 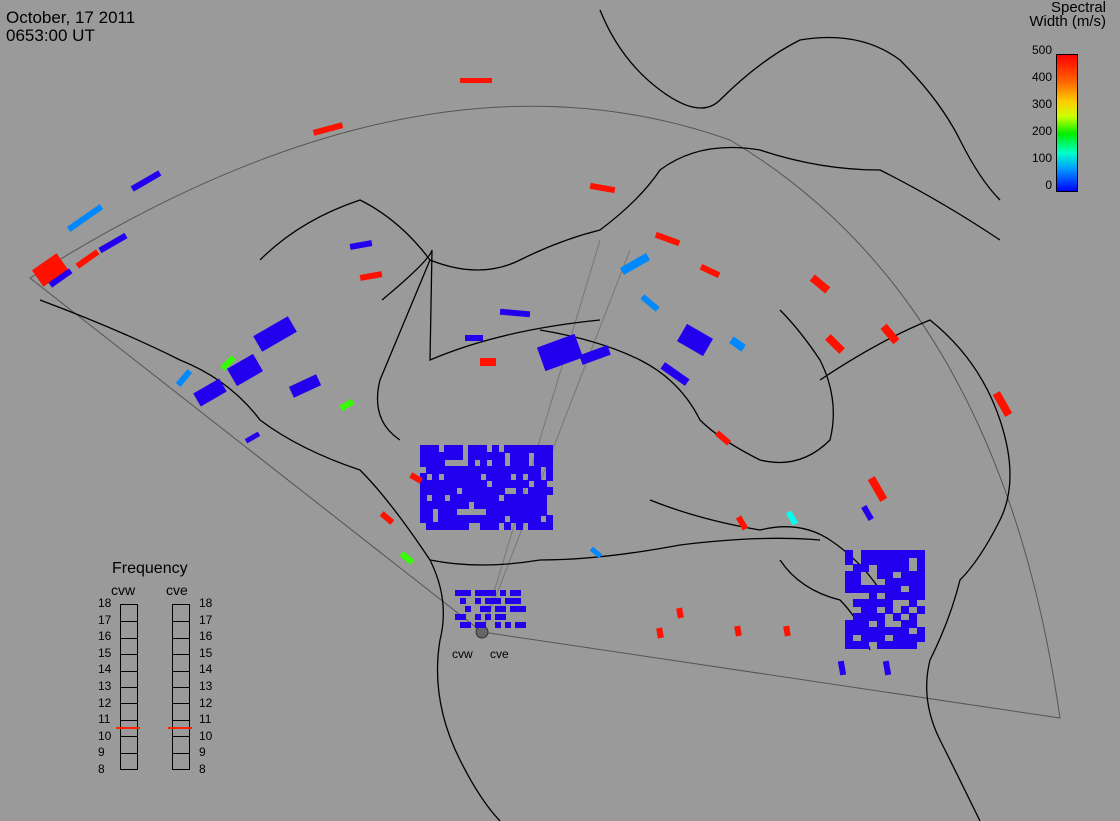 I want to click on freq-level-label: 11, so click(x=209, y=719).